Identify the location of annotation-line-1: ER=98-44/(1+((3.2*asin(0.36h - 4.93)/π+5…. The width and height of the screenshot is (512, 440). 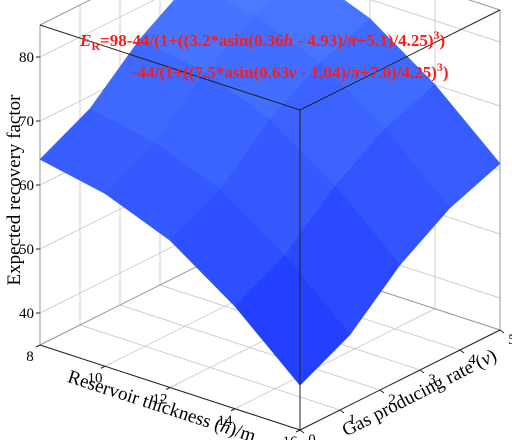
(262, 40).